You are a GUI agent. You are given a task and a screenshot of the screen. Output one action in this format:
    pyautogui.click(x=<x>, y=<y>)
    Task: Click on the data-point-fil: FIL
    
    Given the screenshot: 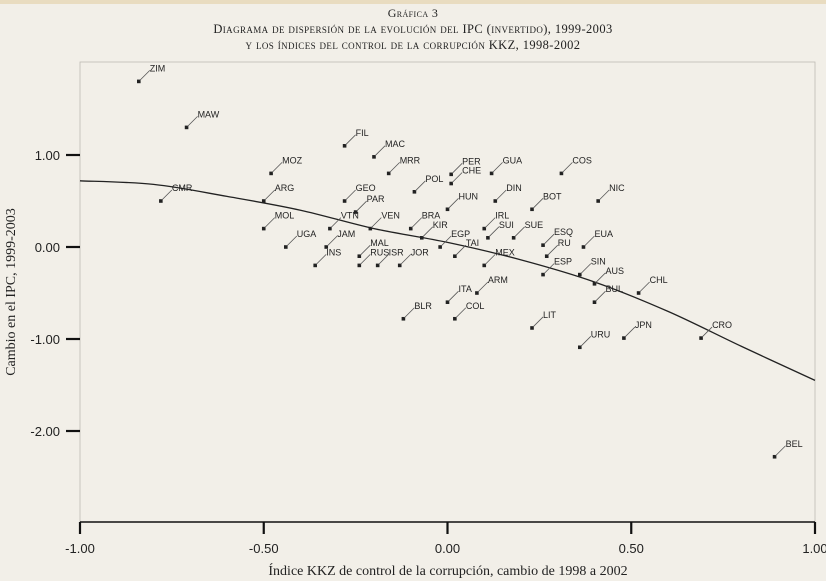 What is the action you would take?
    pyautogui.click(x=355, y=138)
    